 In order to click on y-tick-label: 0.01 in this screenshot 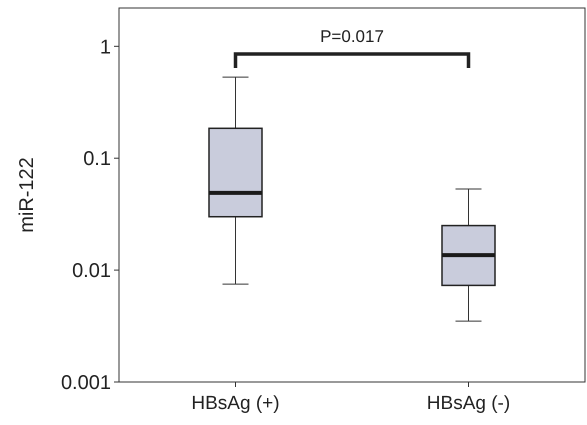, I will do `click(91, 271)`.